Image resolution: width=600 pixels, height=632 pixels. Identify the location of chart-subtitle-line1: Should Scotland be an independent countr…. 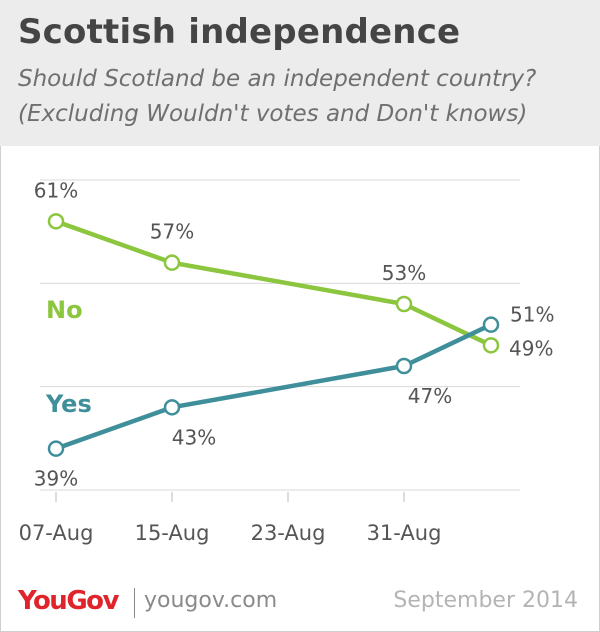
(277, 79).